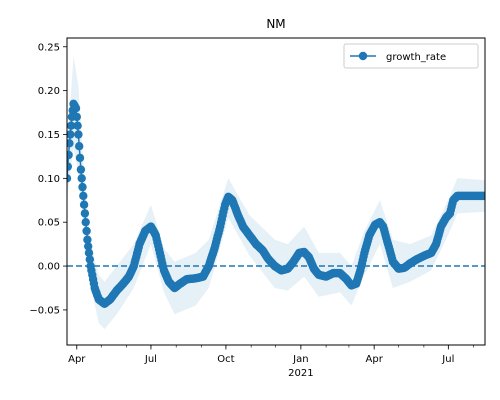  I want to click on y-tick-label: 0.05, so click(49, 223).